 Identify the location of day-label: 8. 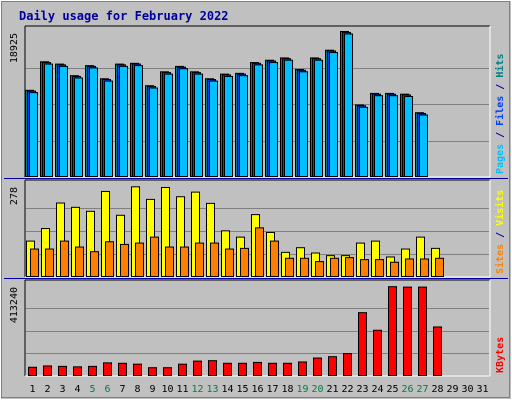
(137, 389).